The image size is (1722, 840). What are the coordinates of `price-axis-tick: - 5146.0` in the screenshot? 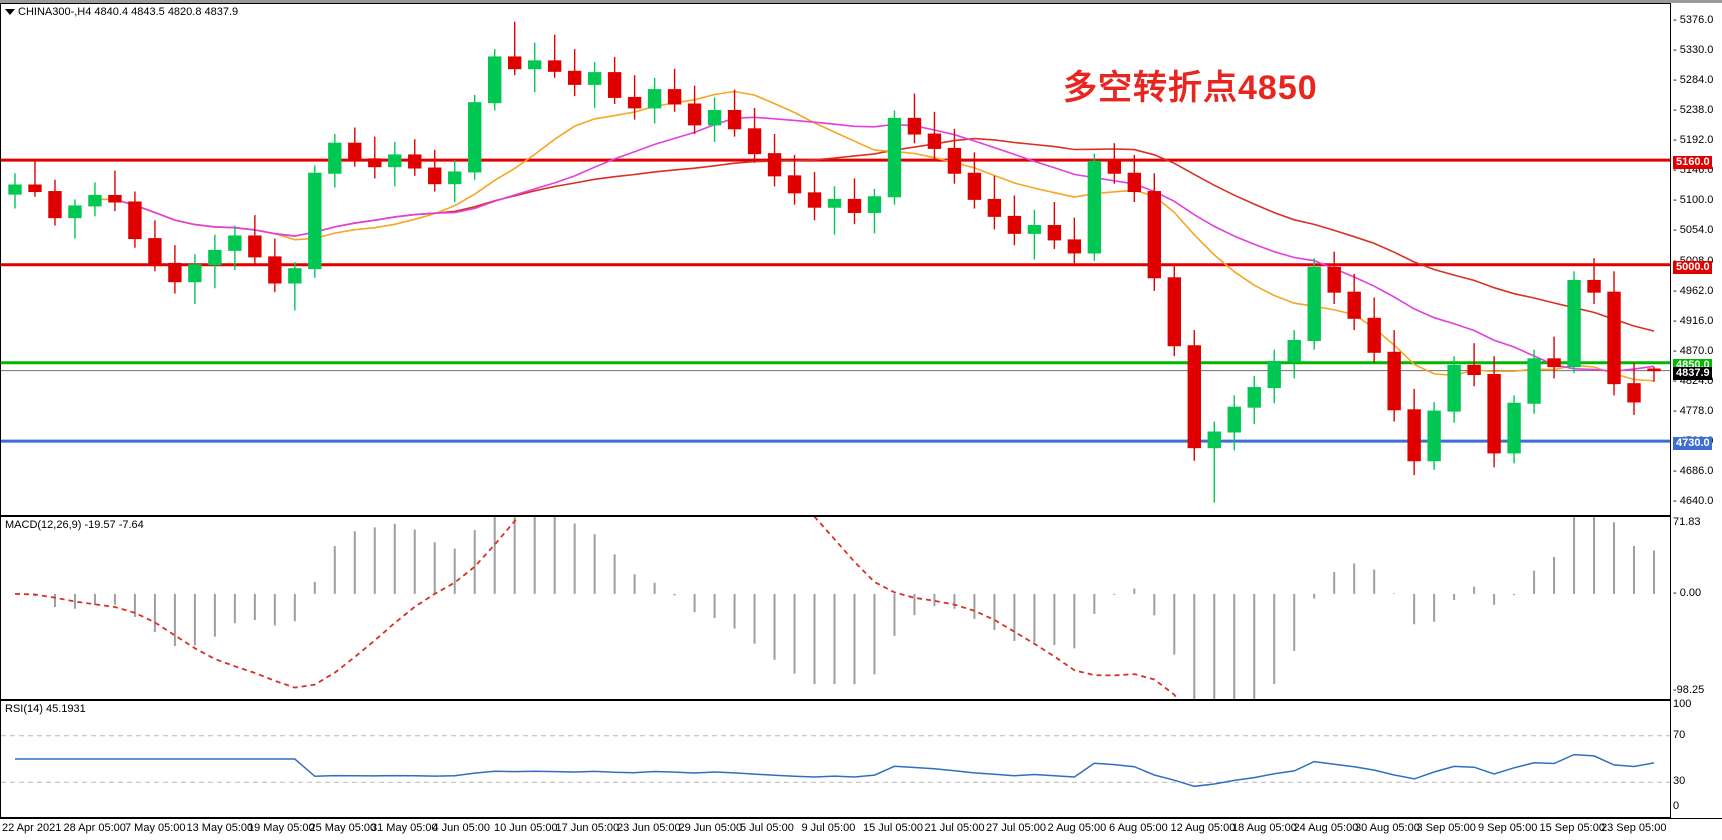 It's located at (1693, 170).